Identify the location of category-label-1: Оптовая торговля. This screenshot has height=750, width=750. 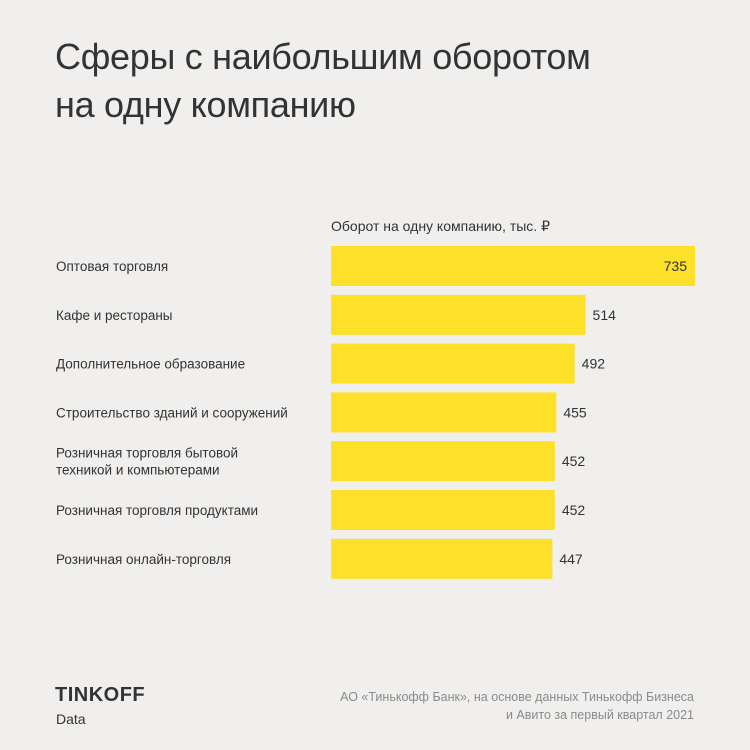
(112, 266).